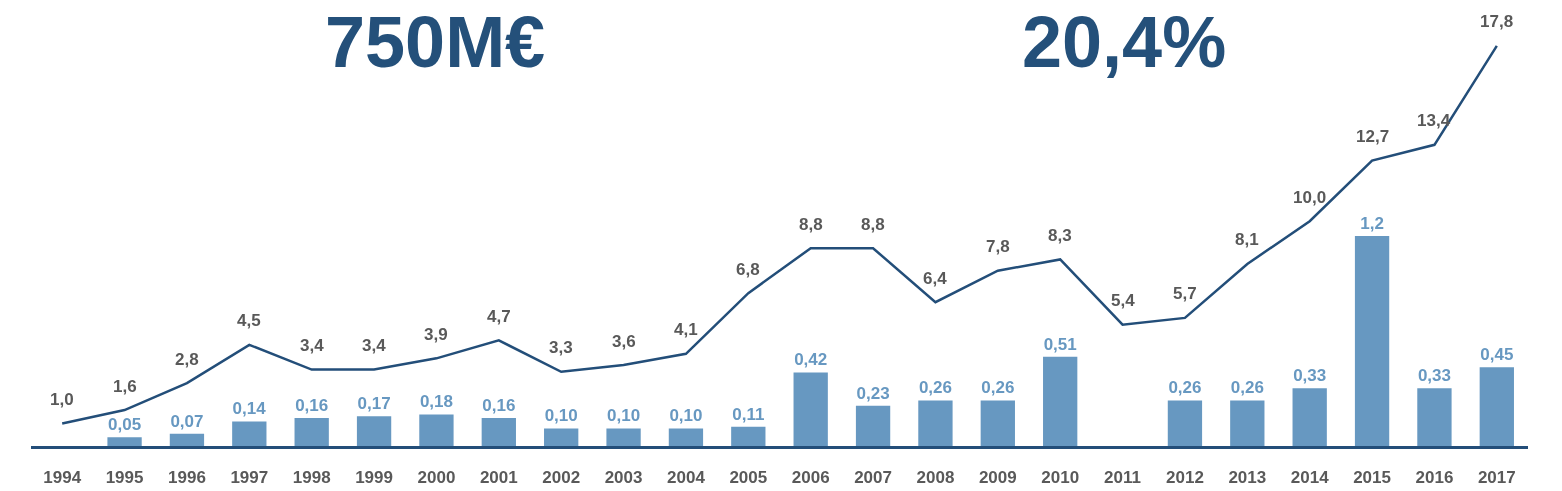 This screenshot has width=1562, height=491. I want to click on data-label: 0,05, so click(125, 425).